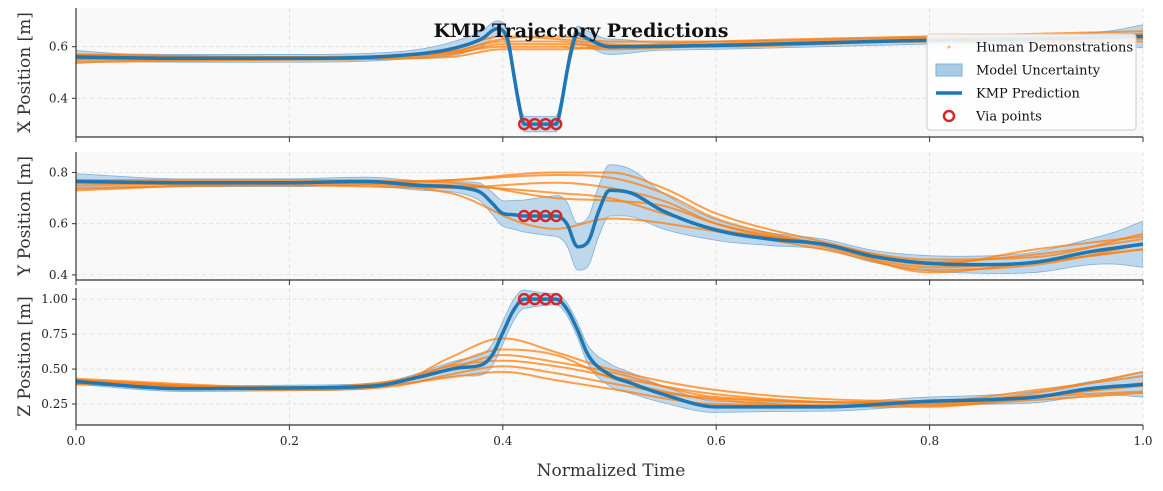  I want to click on legend-label: Model Uncertainty, so click(1038, 71).